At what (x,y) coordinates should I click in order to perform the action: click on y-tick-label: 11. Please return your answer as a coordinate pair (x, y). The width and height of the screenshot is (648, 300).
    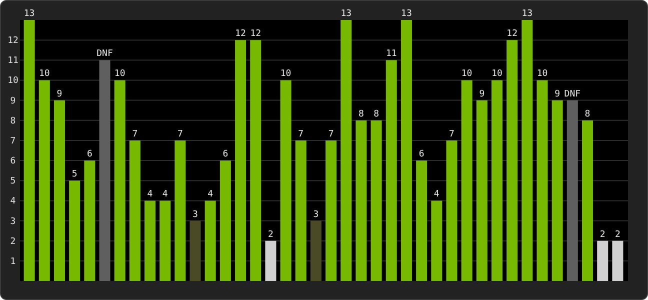
    Looking at the image, I should click on (13, 61).